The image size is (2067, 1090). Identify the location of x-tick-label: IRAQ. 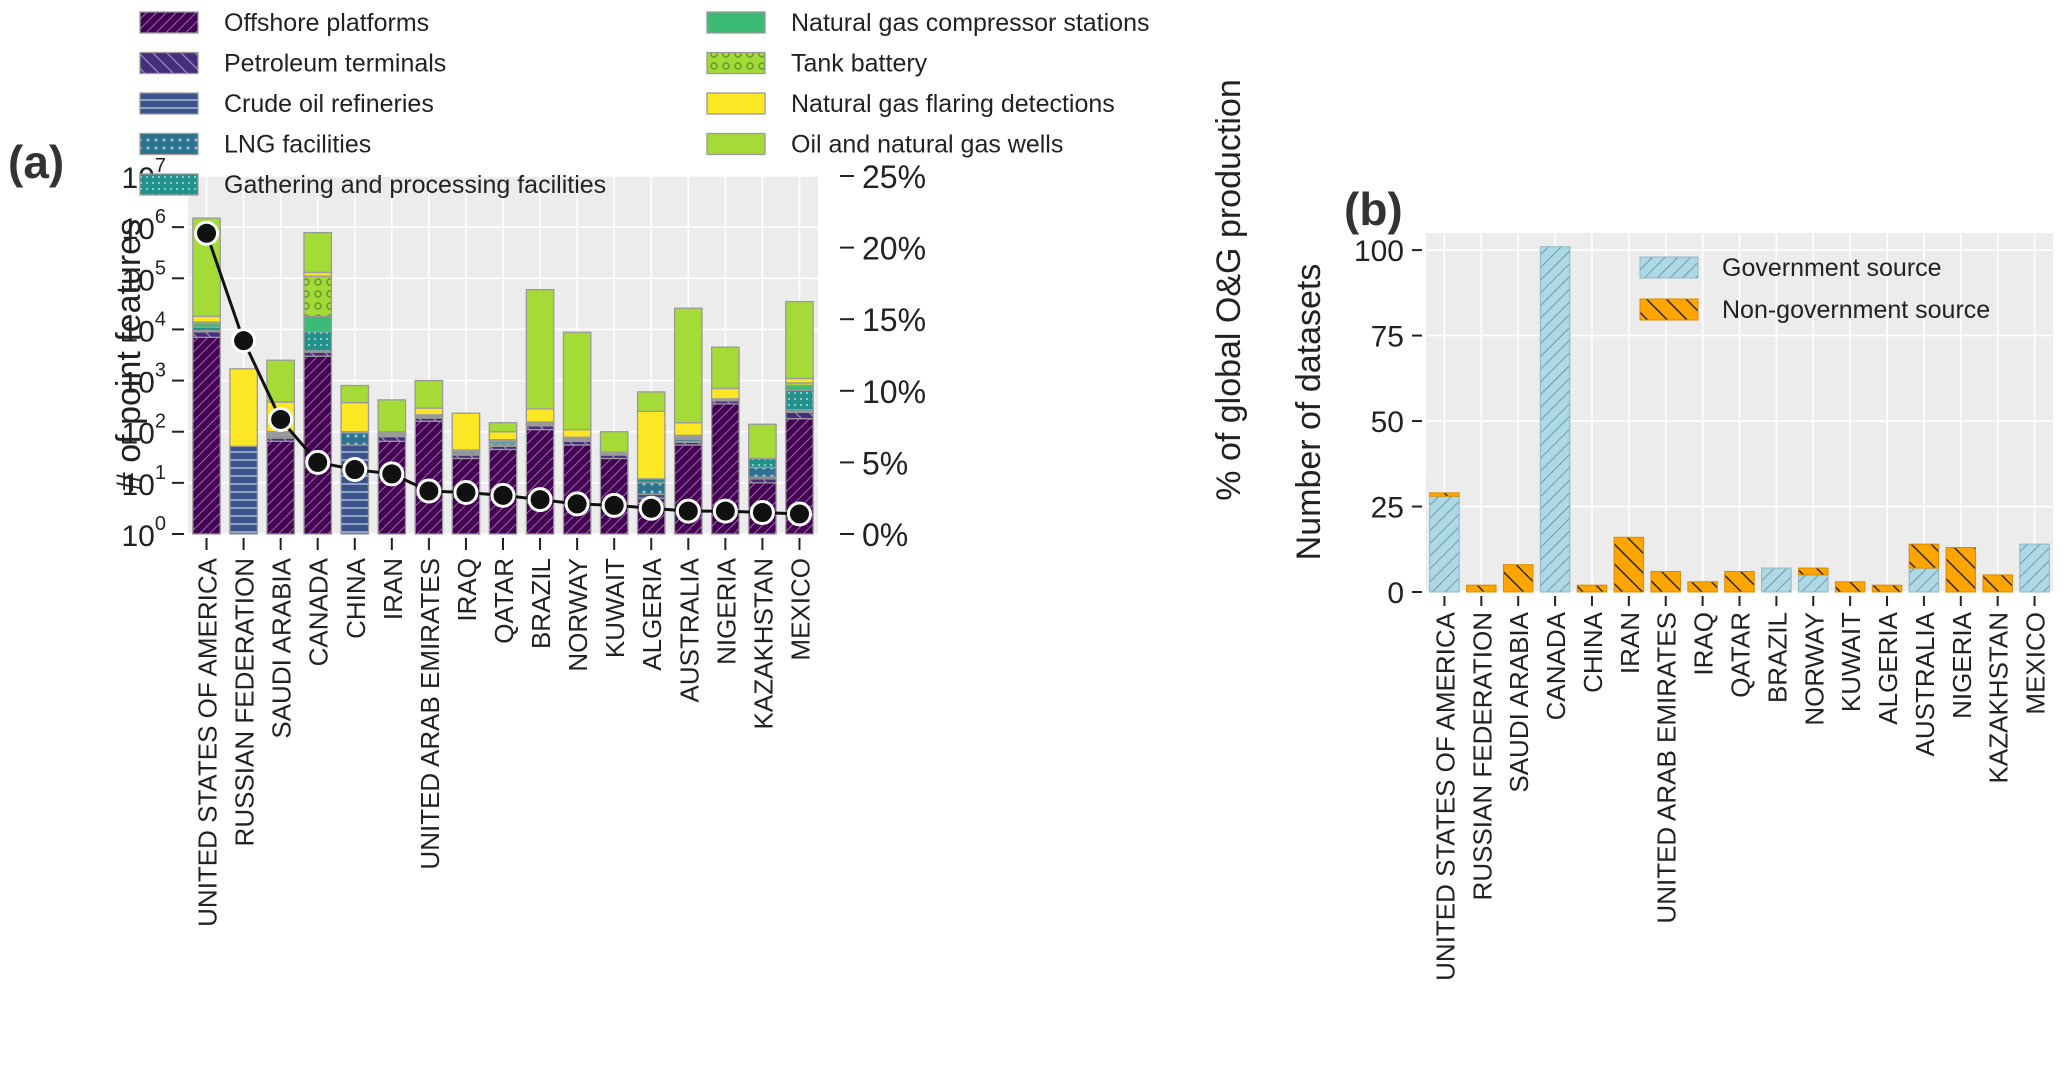
(1704, 644).